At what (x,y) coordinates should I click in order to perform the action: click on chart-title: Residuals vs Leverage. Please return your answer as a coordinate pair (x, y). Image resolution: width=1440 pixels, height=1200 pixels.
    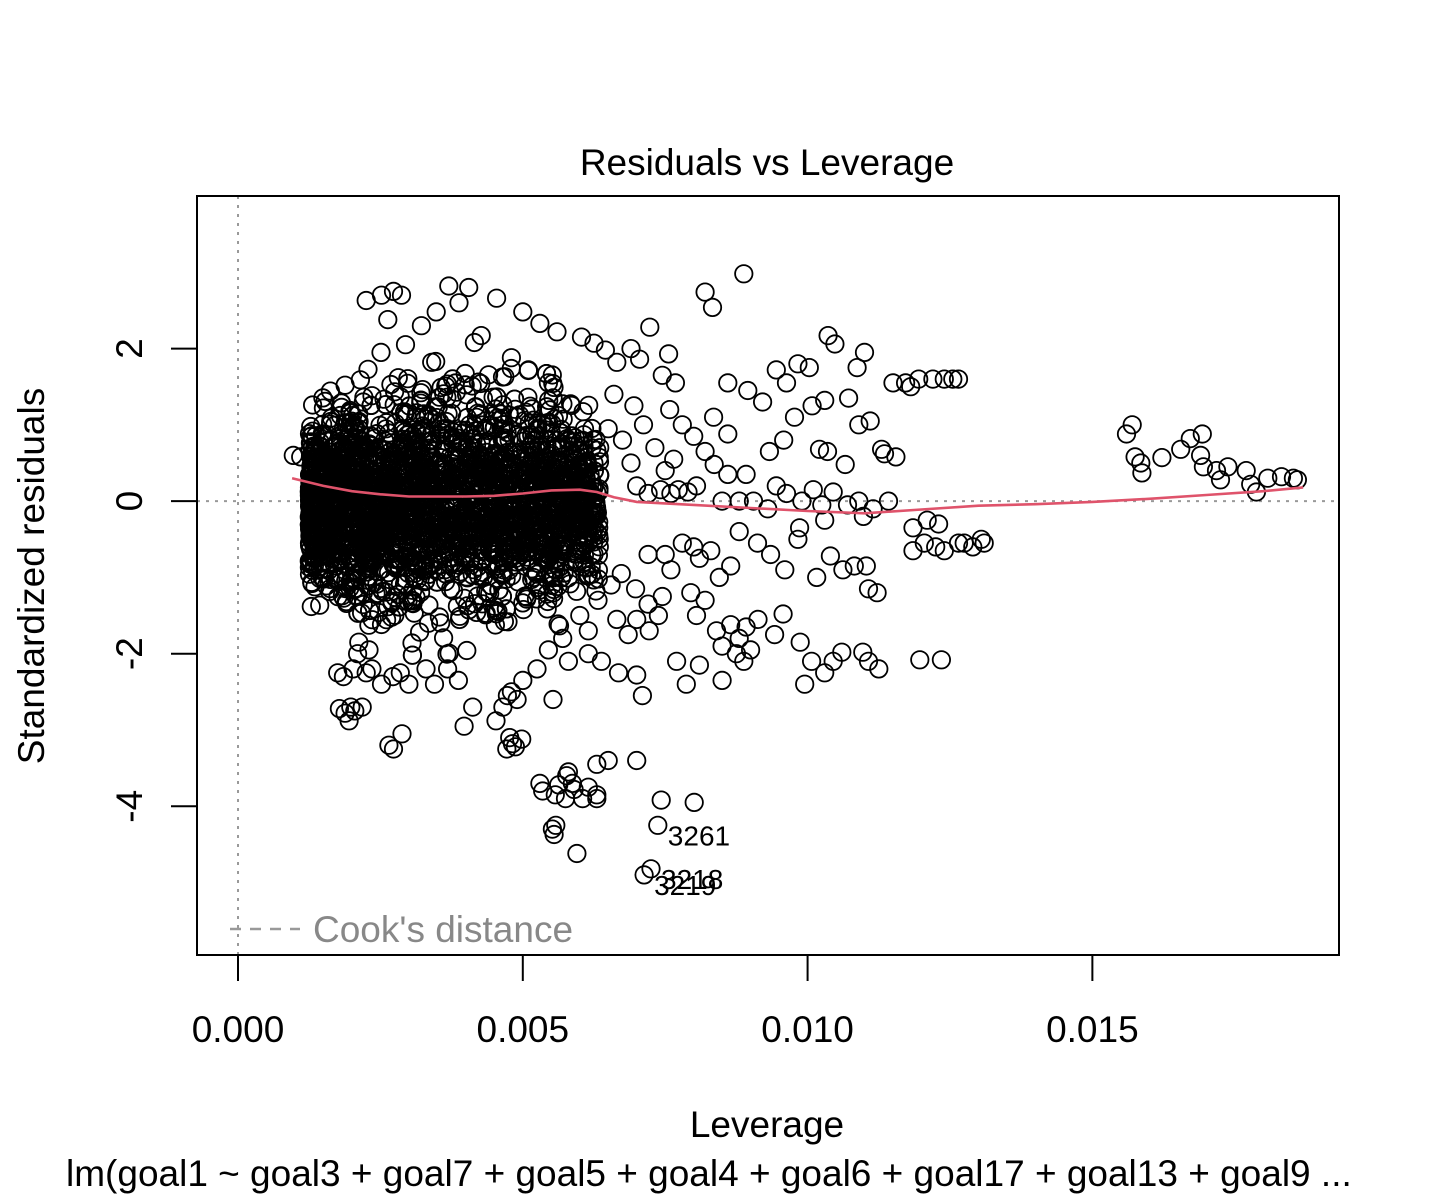
    Looking at the image, I should click on (767, 162).